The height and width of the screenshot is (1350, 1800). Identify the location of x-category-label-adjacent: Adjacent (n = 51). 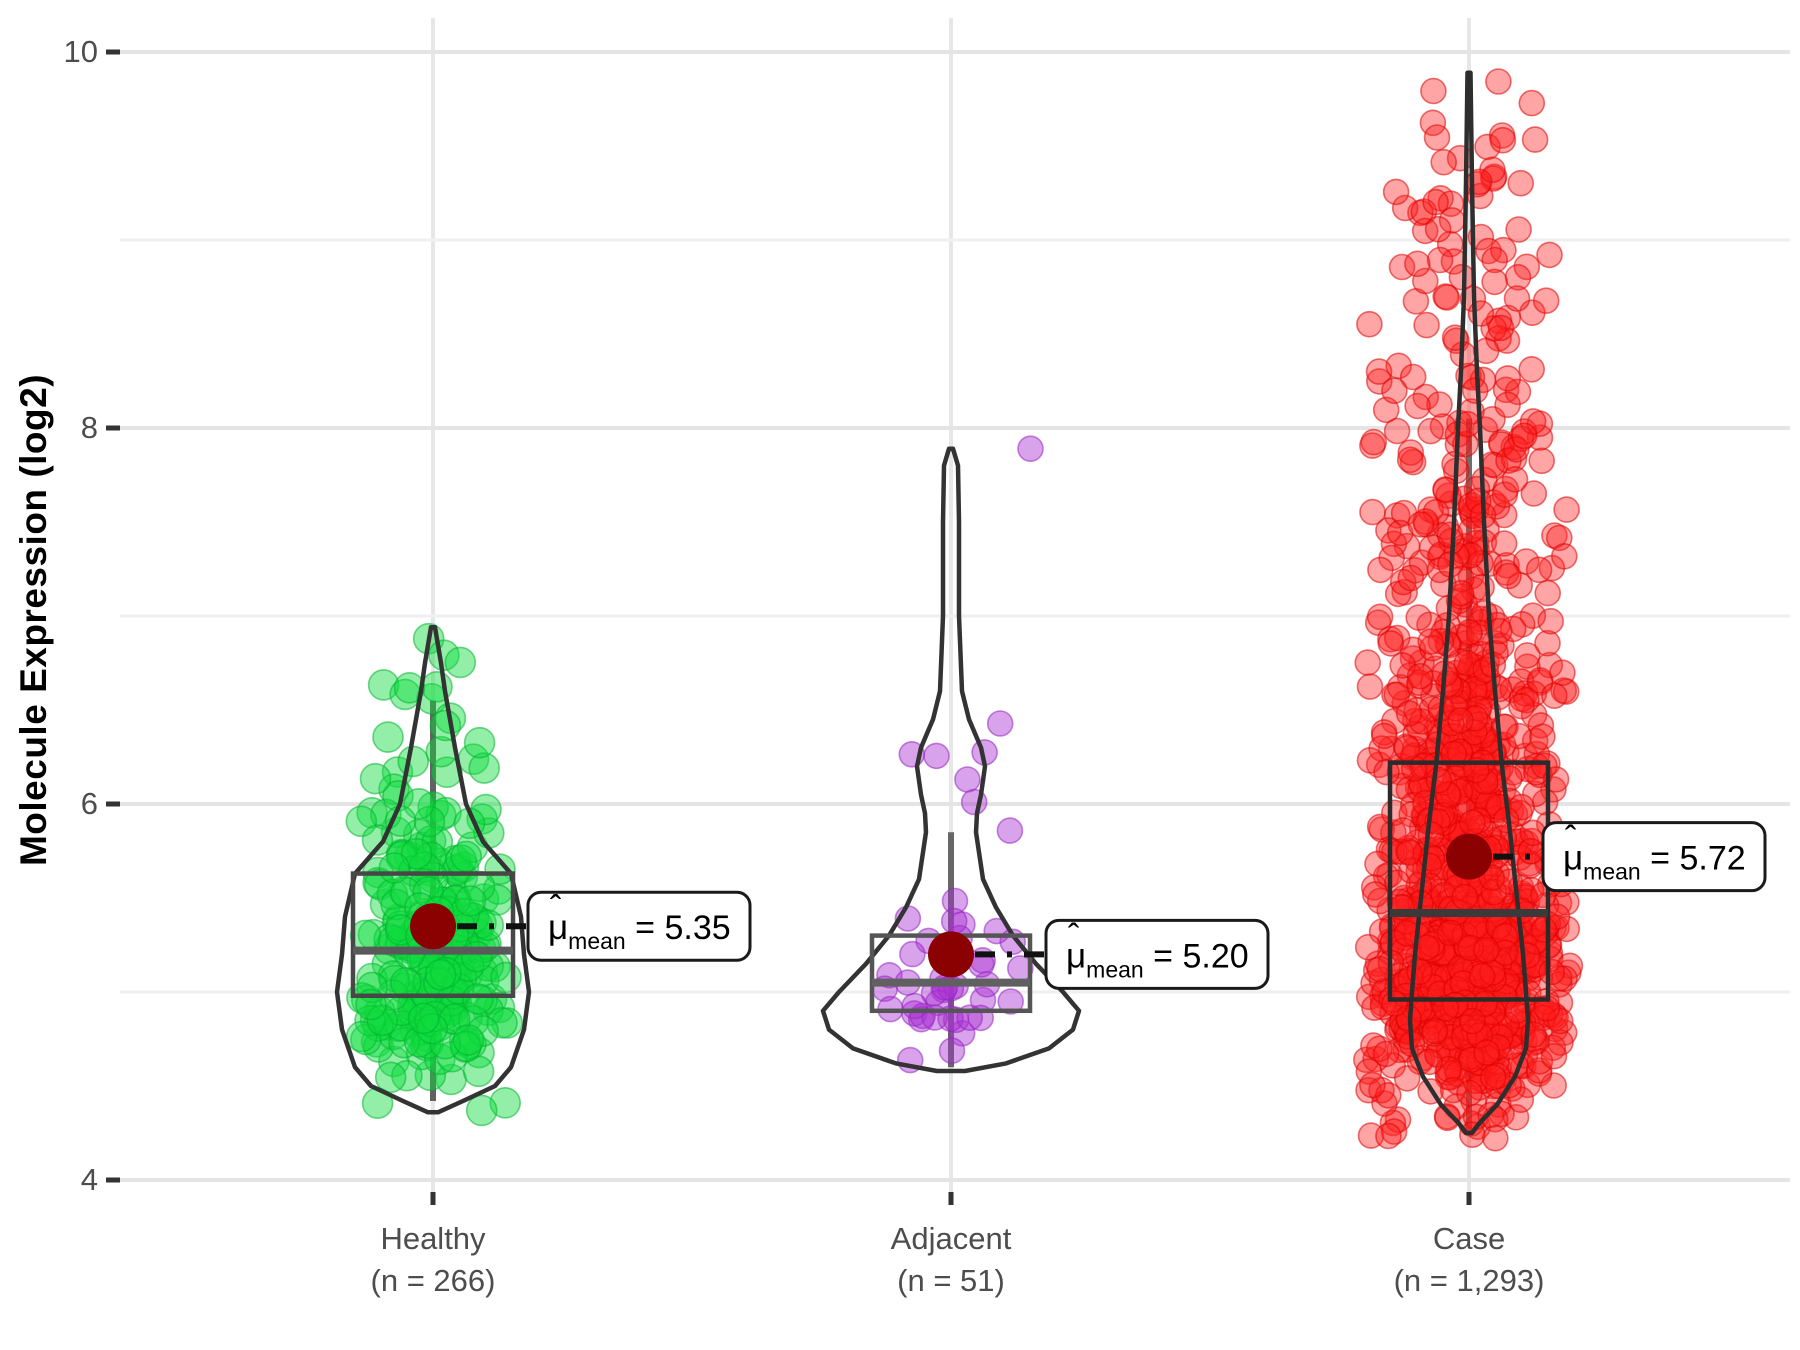
(951, 1260).